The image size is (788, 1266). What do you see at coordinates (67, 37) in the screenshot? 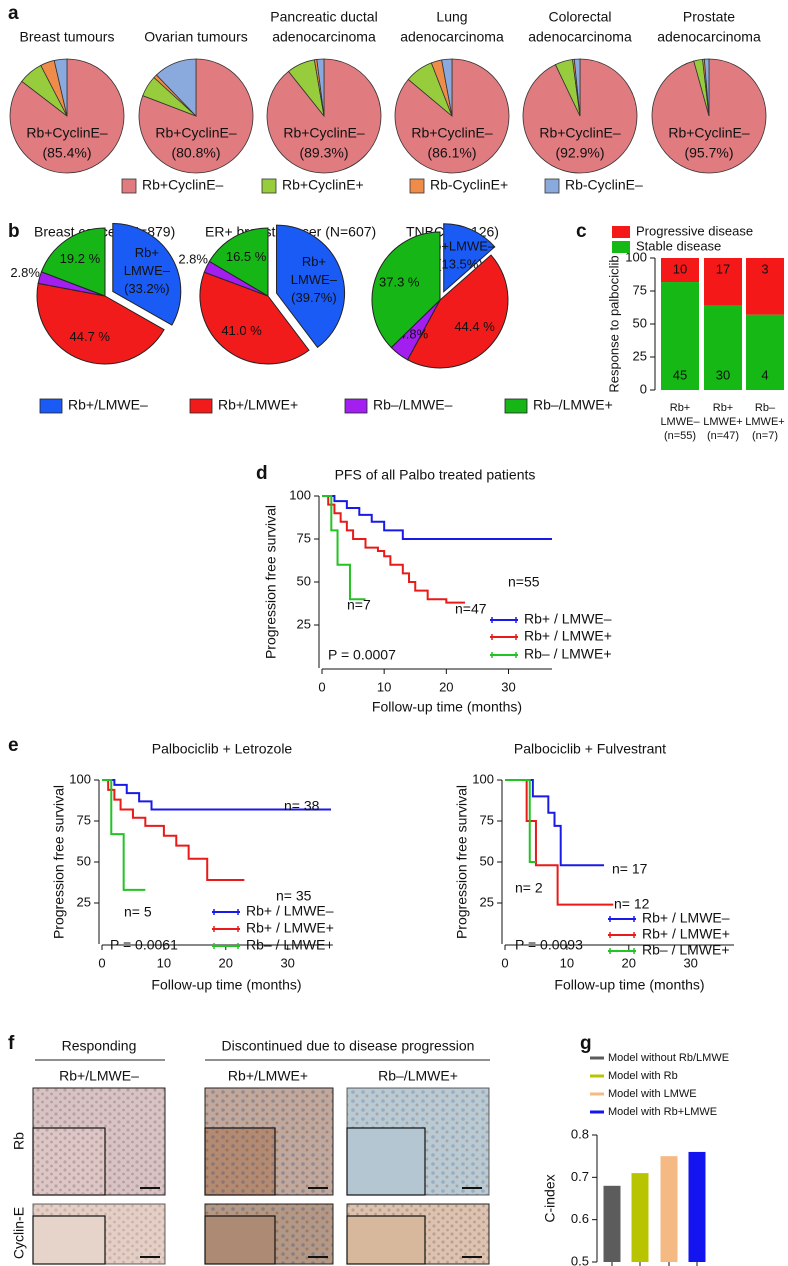
I see `pie-title: Breast tumours` at bounding box center [67, 37].